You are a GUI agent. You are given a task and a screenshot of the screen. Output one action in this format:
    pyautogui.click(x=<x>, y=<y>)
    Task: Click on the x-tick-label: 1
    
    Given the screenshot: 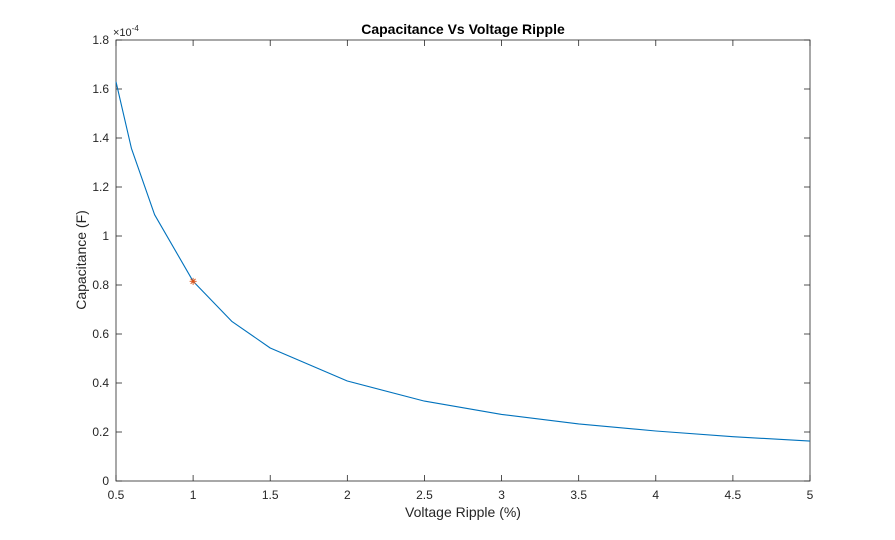 What is the action you would take?
    pyautogui.click(x=193, y=495)
    